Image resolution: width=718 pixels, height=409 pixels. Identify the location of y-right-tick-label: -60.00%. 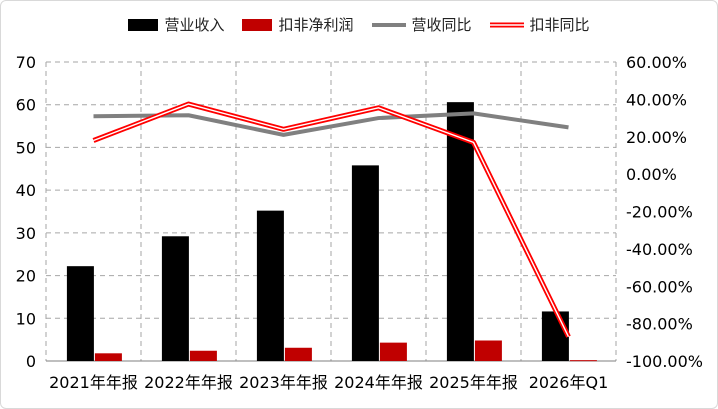
(659, 286).